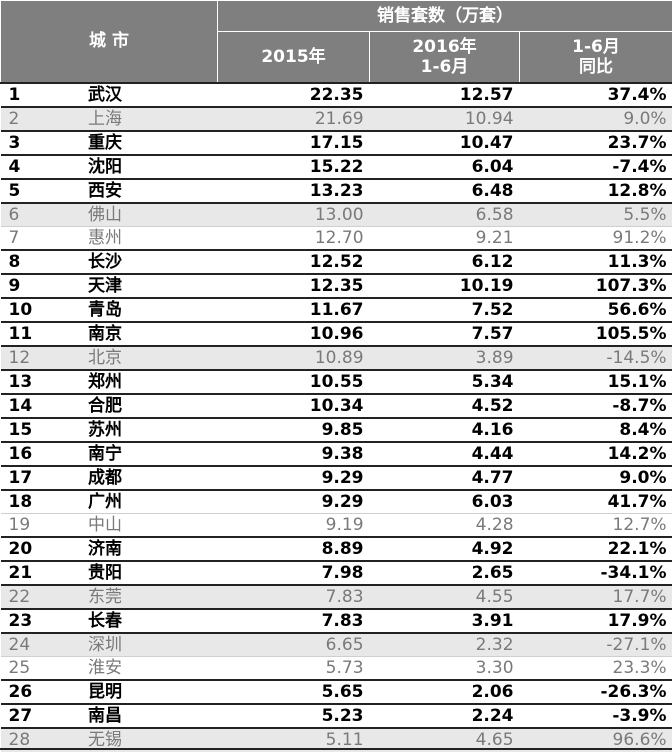  I want to click on value-2015-cell: 9.85, so click(294, 430).